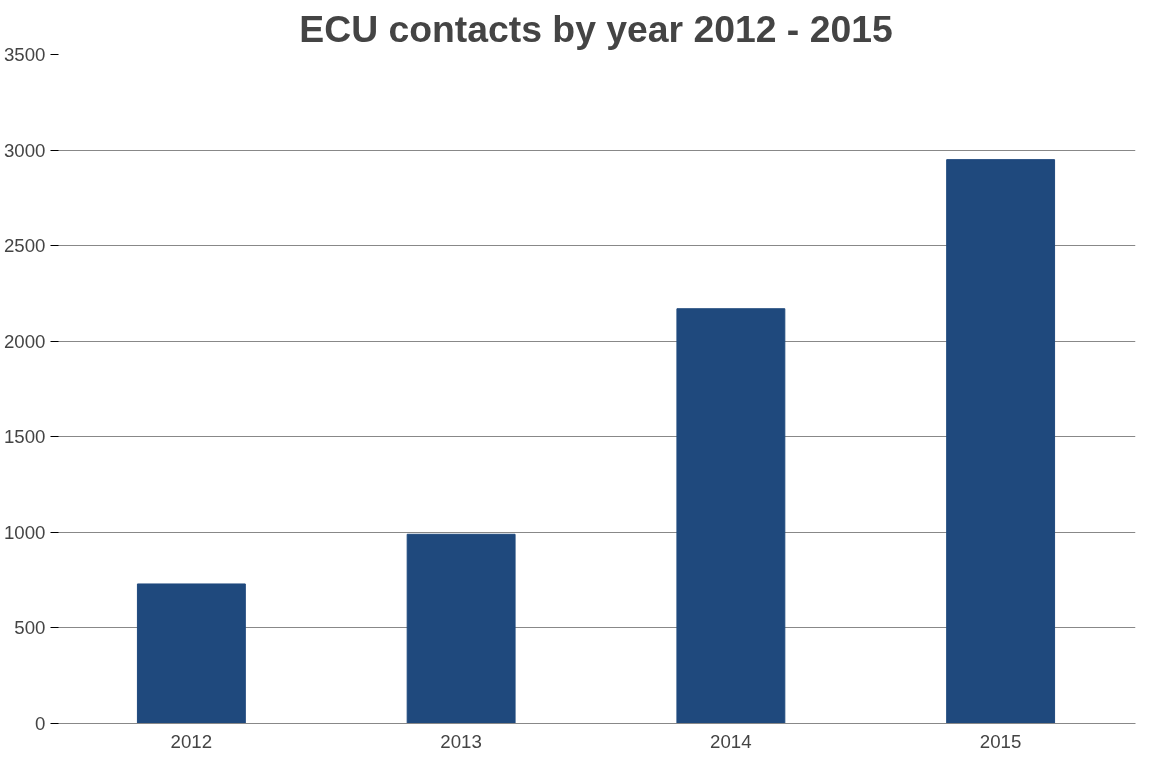  I want to click on x-tick-label: 2015, so click(1000, 741).